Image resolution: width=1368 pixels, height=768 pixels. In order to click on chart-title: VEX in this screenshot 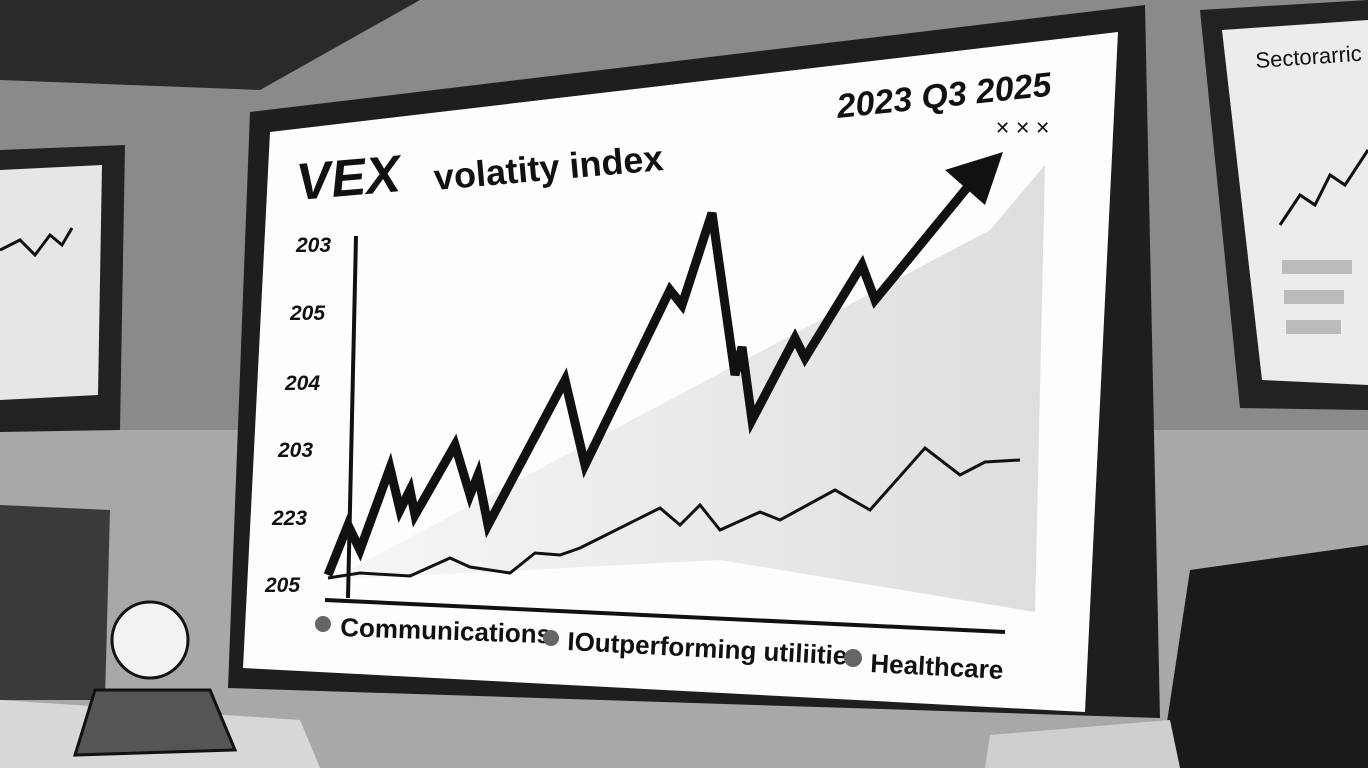, I will do `click(350, 178)`.